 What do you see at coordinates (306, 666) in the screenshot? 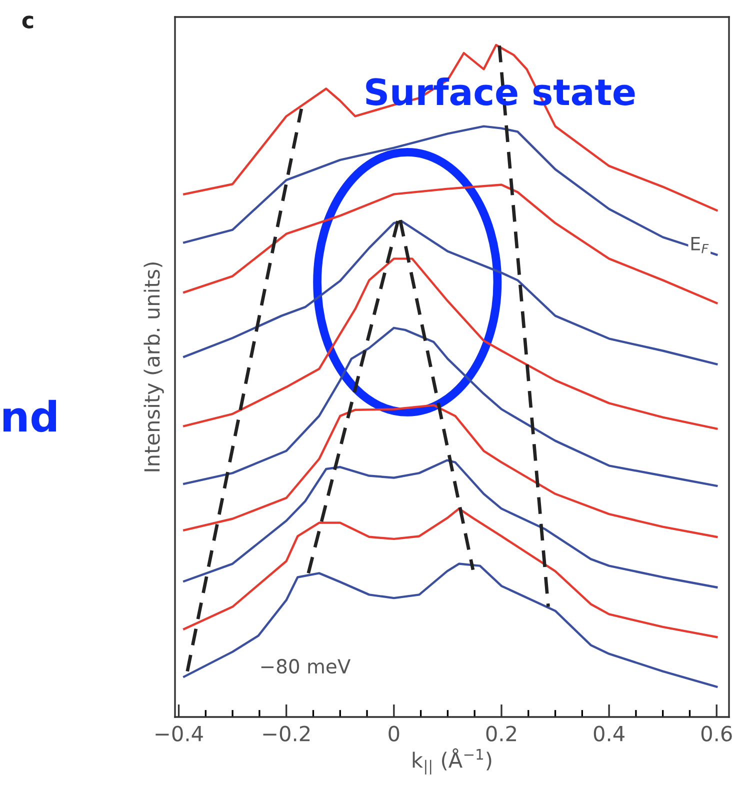
I see `annotation: −80 meV` at bounding box center [306, 666].